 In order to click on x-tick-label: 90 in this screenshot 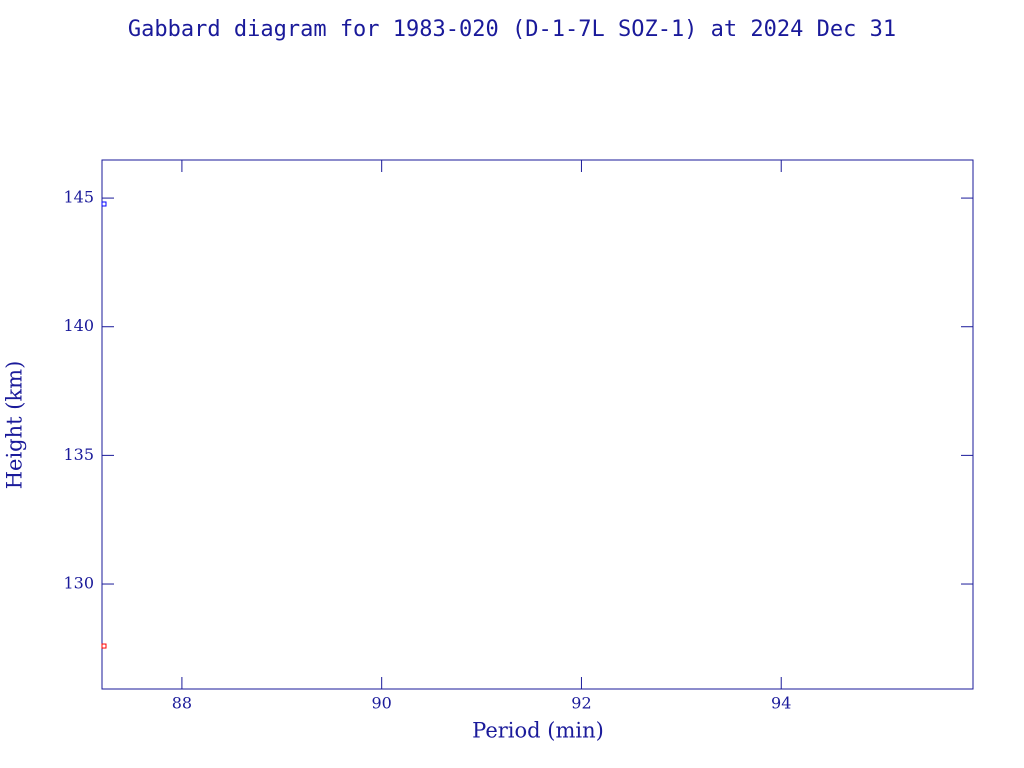, I will do `click(381, 703)`.